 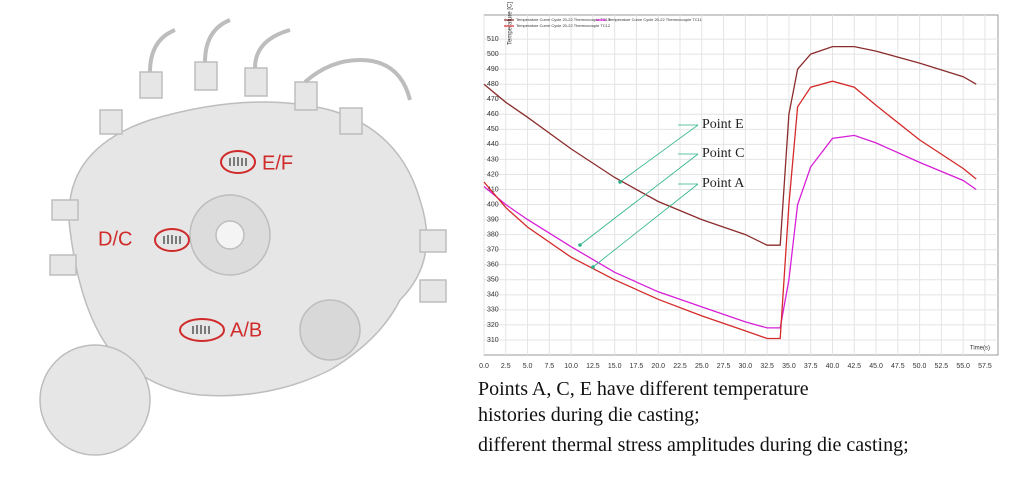 What do you see at coordinates (942, 366) in the screenshot?
I see `x-tick-label: 52.5` at bounding box center [942, 366].